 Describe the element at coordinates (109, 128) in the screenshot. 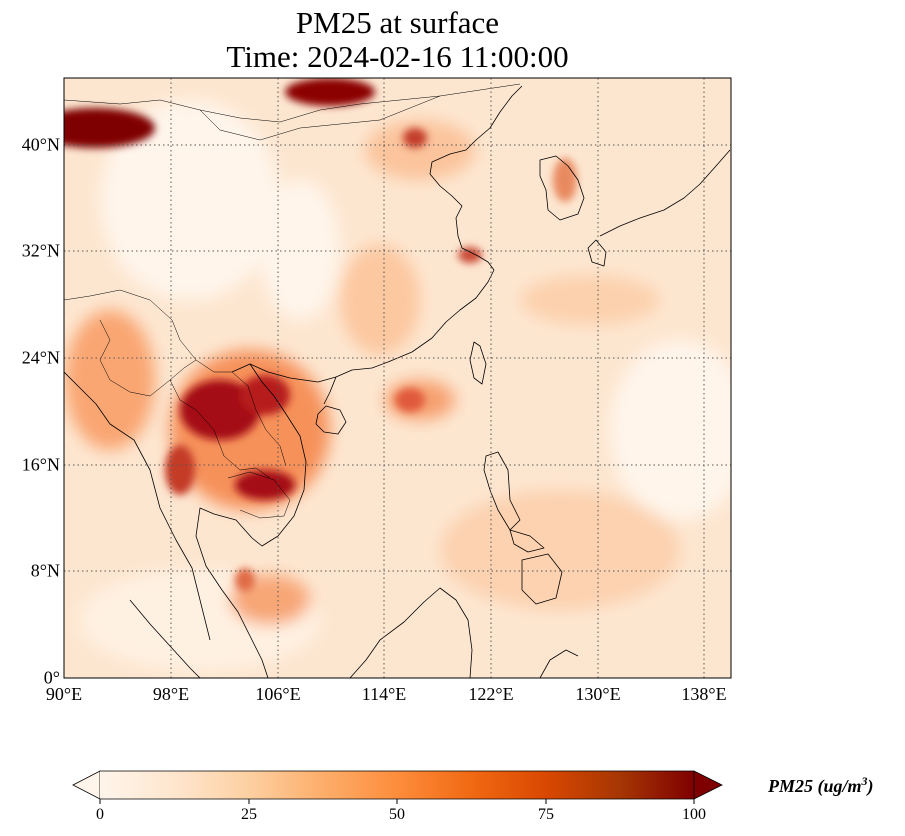

I see `hotspot-northwest` at that location.